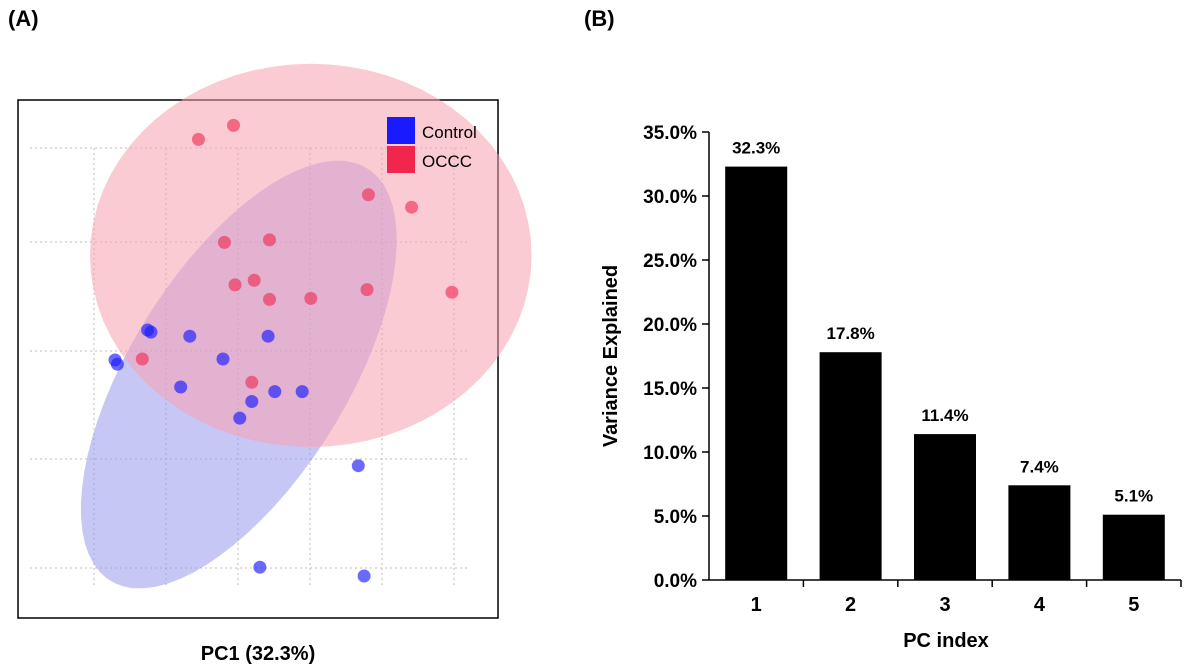 This screenshot has width=1200, height=671. I want to click on y-tick-label: 0.0%, so click(675, 581).